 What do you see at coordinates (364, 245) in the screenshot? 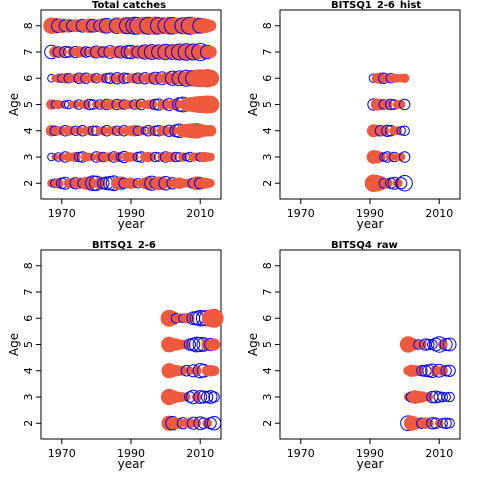
I see `panel-title: BITSQ4_raw` at bounding box center [364, 245].